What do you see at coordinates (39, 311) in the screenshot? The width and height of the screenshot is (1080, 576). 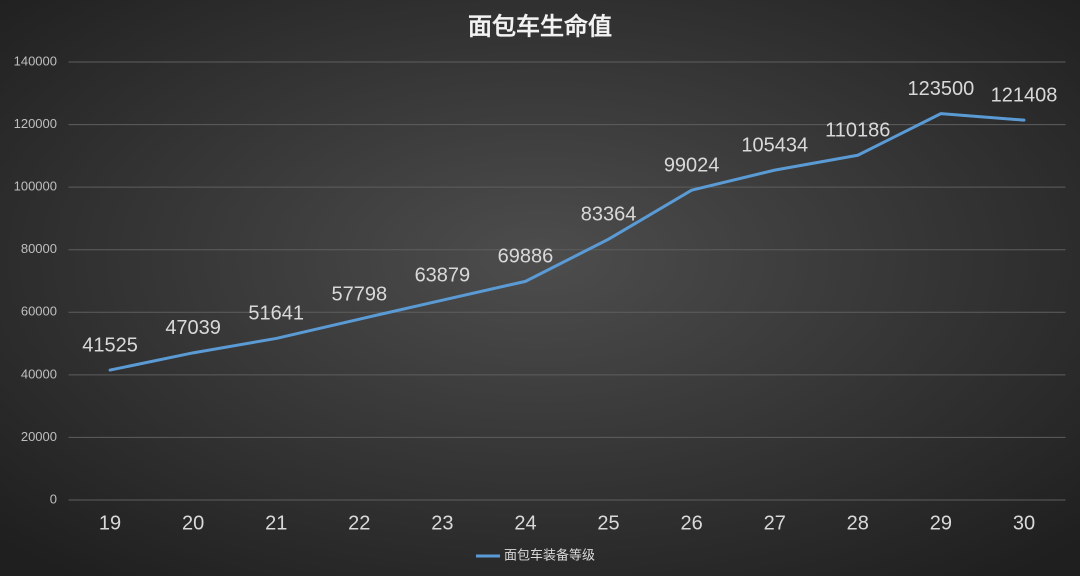 I see `y-tick-label: 60000` at bounding box center [39, 311].